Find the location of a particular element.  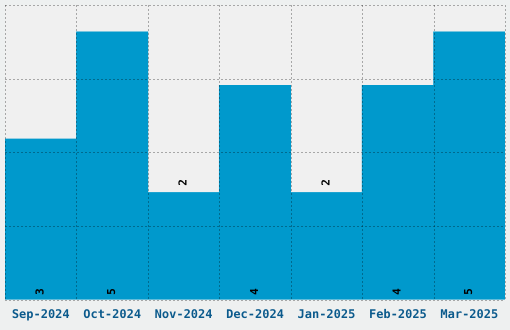

x-tick-label: Feb-2025 is located at coordinates (397, 313).